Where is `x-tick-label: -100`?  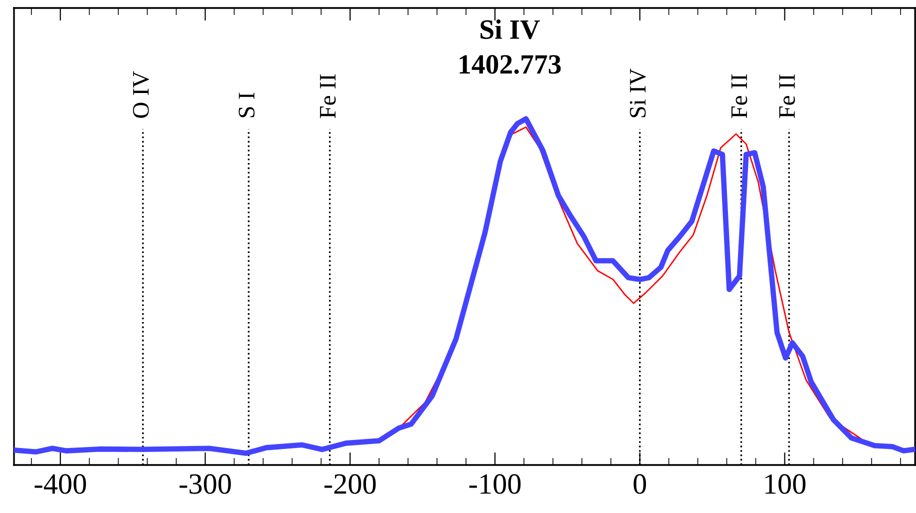
x-tick-label: -100 is located at coordinates (495, 484).